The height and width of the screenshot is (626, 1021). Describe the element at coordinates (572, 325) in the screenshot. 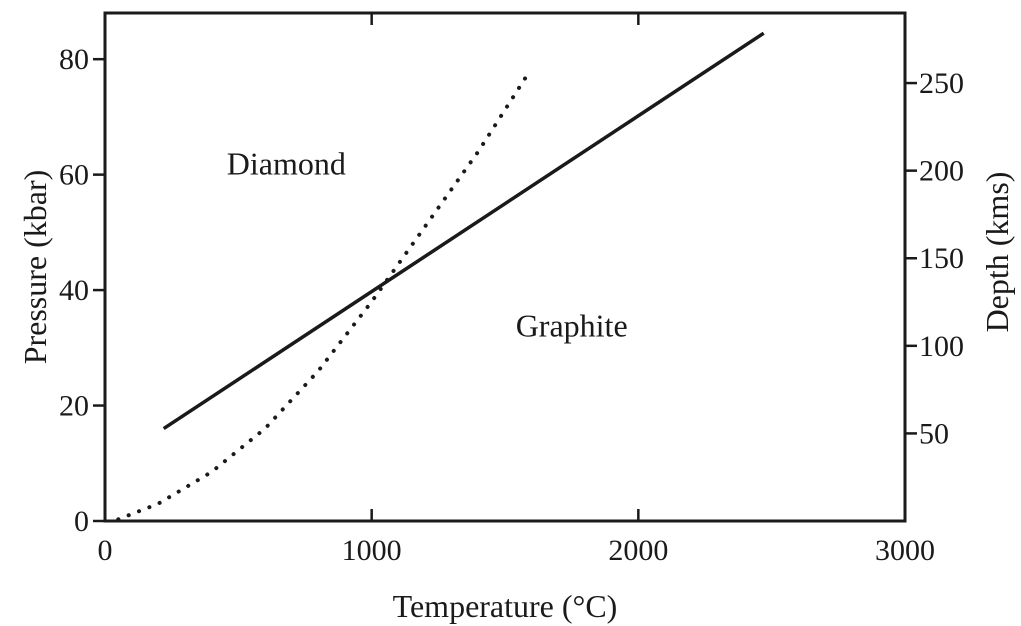

I see `region-label-graphite: Graphite` at that location.